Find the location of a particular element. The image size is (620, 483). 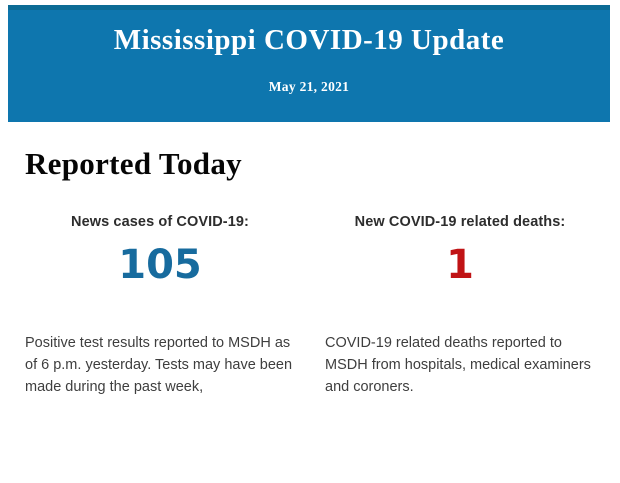

stat-value-new-cases: 105 is located at coordinates (160, 265).